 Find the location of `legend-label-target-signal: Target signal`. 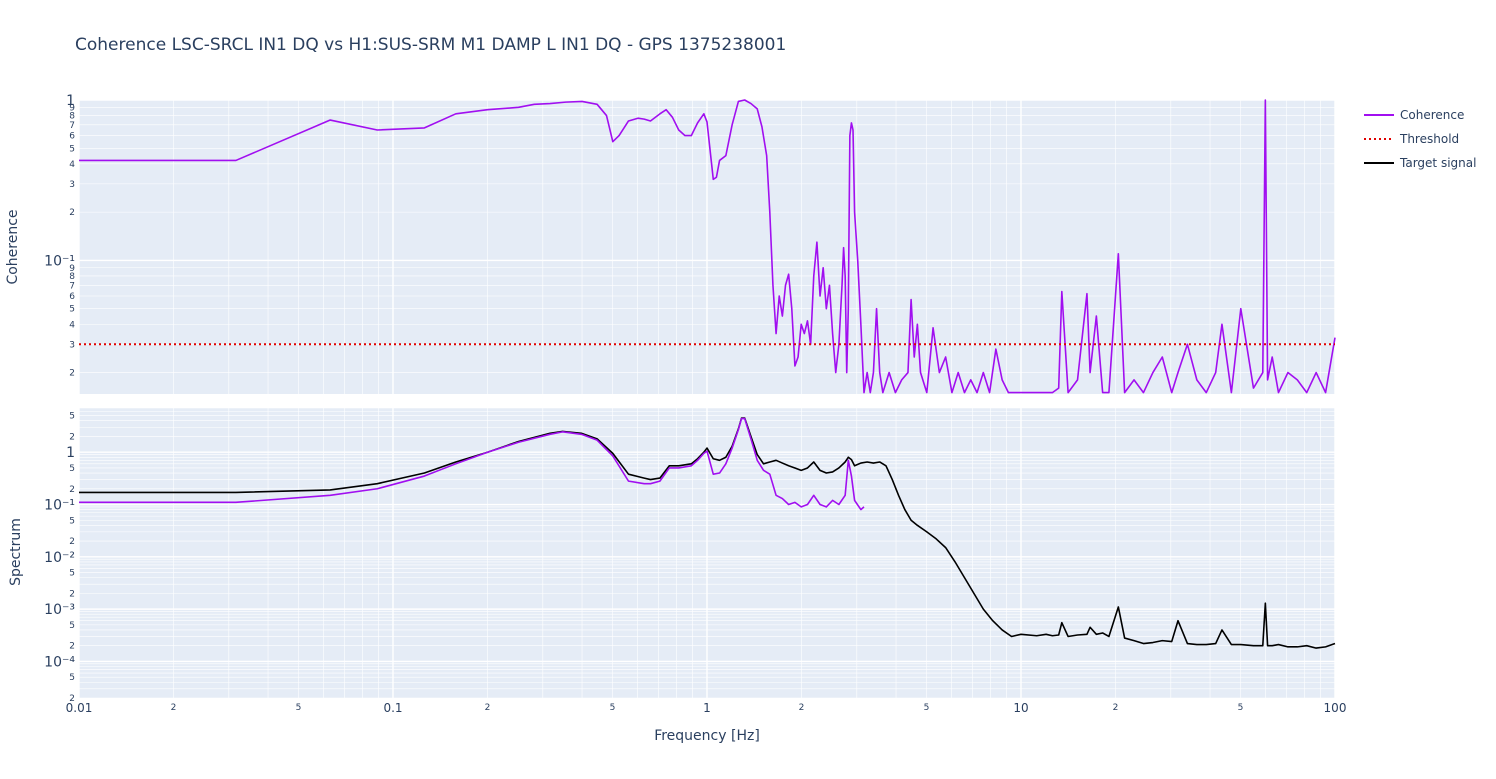

legend-label-target-signal: Target signal is located at coordinates (1437, 163).